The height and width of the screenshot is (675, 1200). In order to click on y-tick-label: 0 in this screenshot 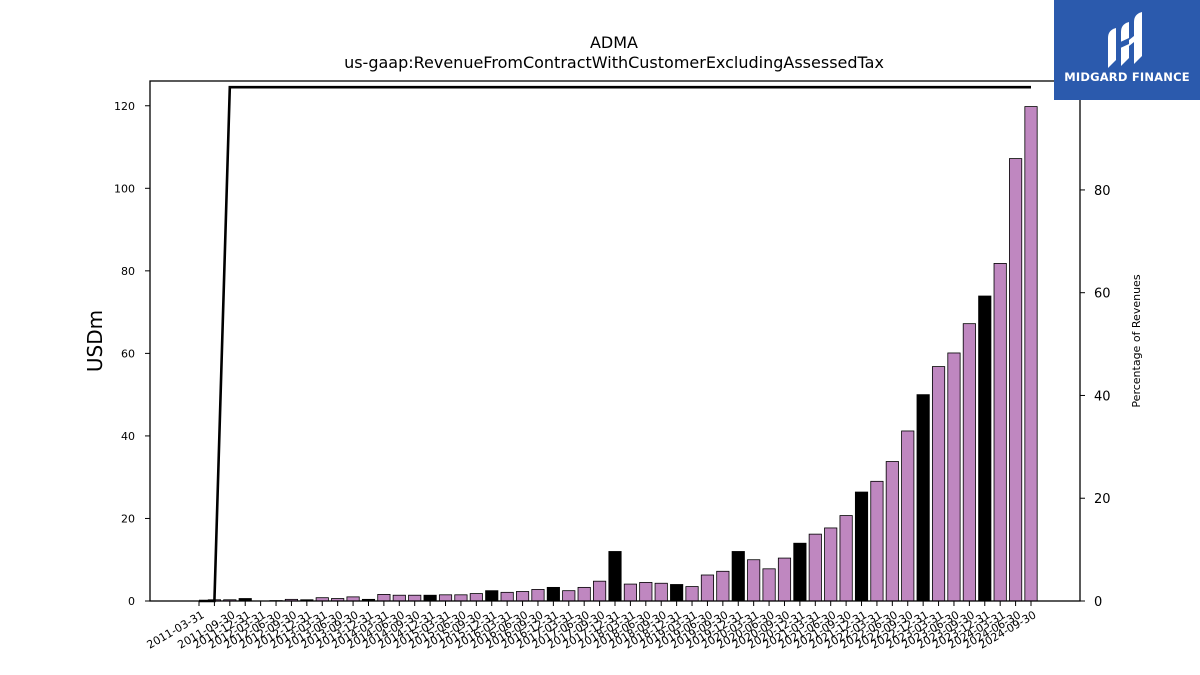, I will do `click(131, 601)`.